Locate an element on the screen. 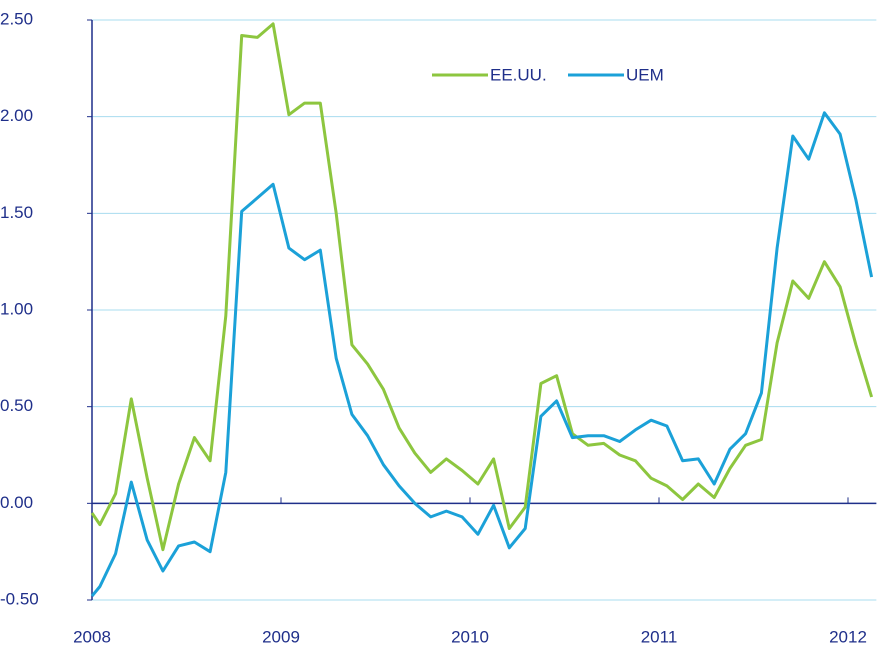 The width and height of the screenshot is (877, 650). y-tick-label: 0.00 is located at coordinates (16, 502).